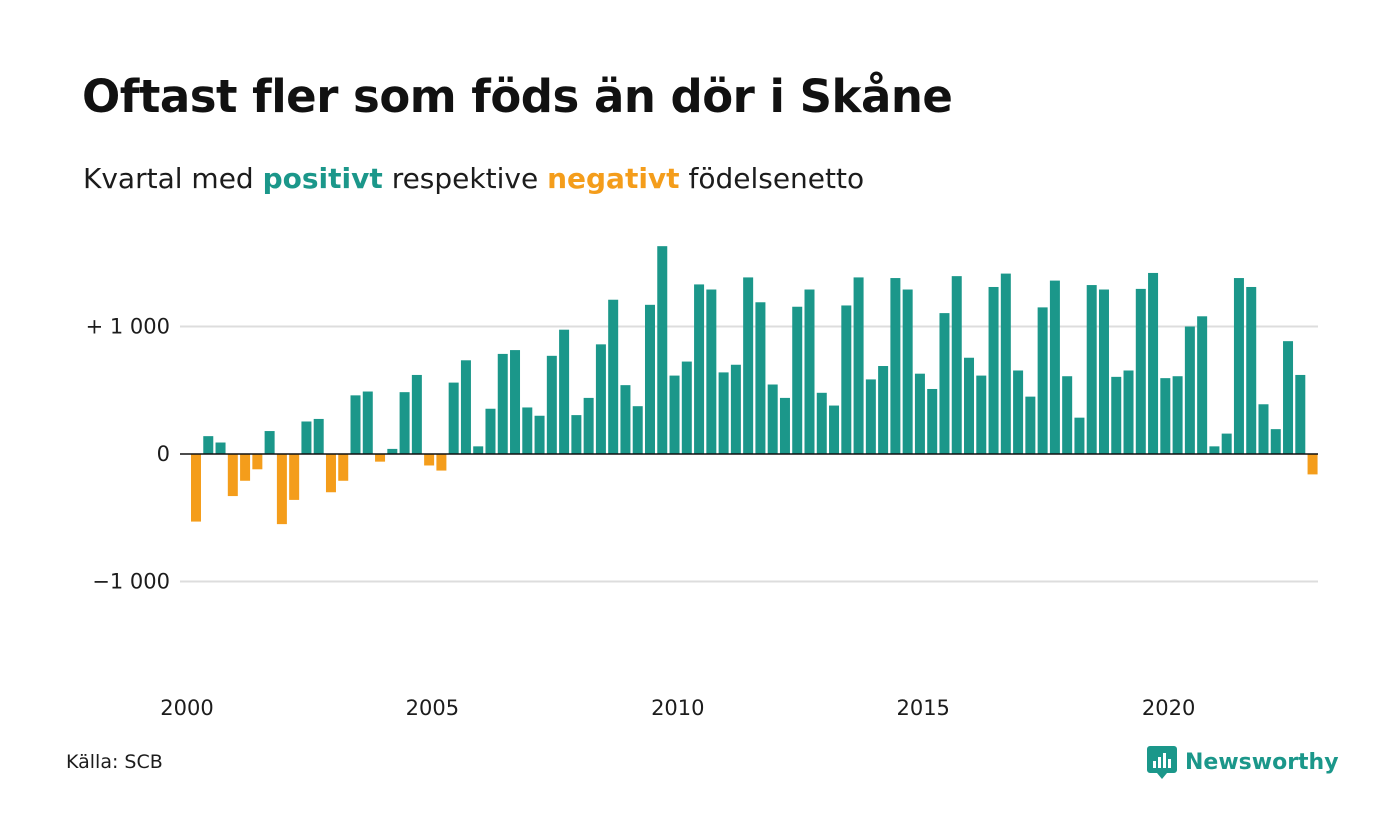  I want to click on chart-title: Oftast fler som föds än dör i Skåne, so click(517, 96).